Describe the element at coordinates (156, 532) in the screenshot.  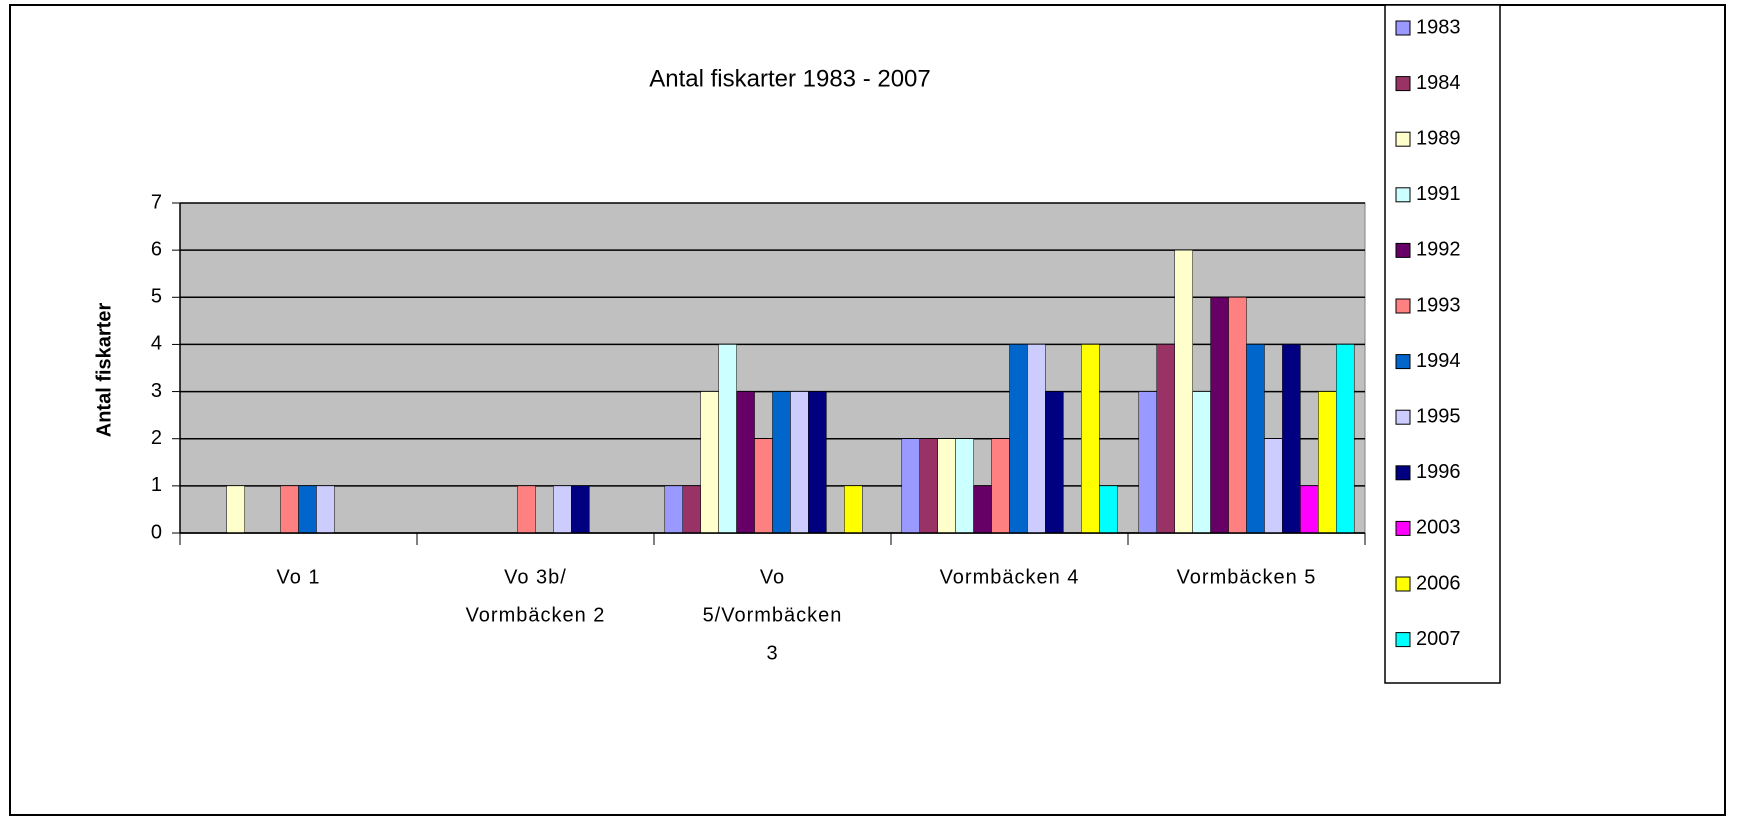
I see `y-tick-label: 0` at that location.